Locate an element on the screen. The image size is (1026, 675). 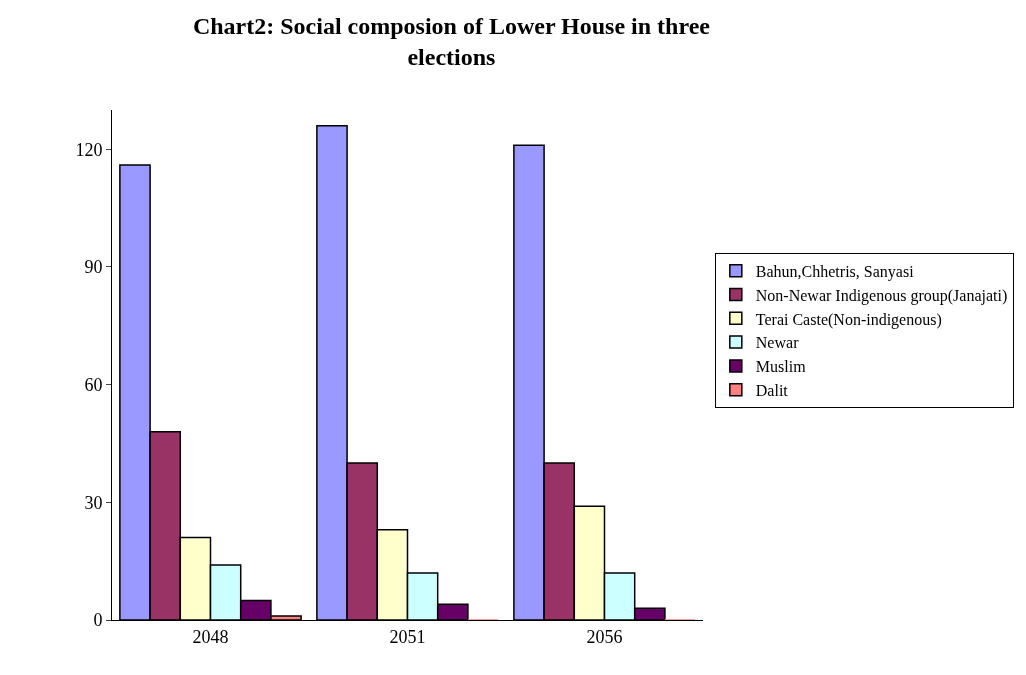
y-tick-label: 0 is located at coordinates (98, 620).